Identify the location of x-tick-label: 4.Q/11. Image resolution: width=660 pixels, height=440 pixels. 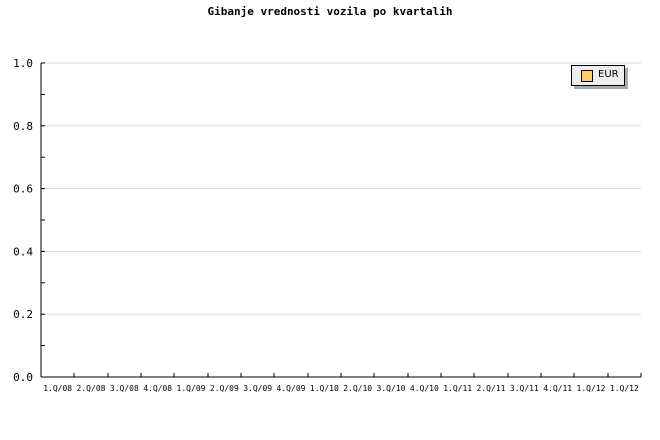
(557, 388).